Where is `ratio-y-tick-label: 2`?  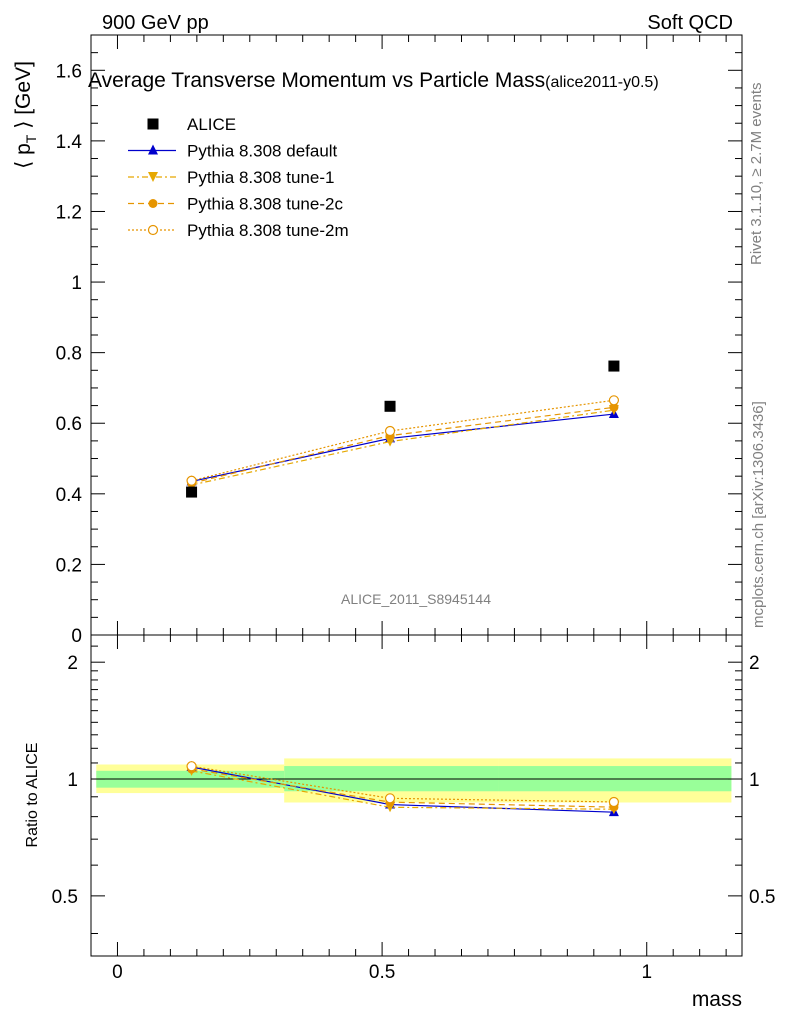 ratio-y-tick-label: 2 is located at coordinates (72, 663).